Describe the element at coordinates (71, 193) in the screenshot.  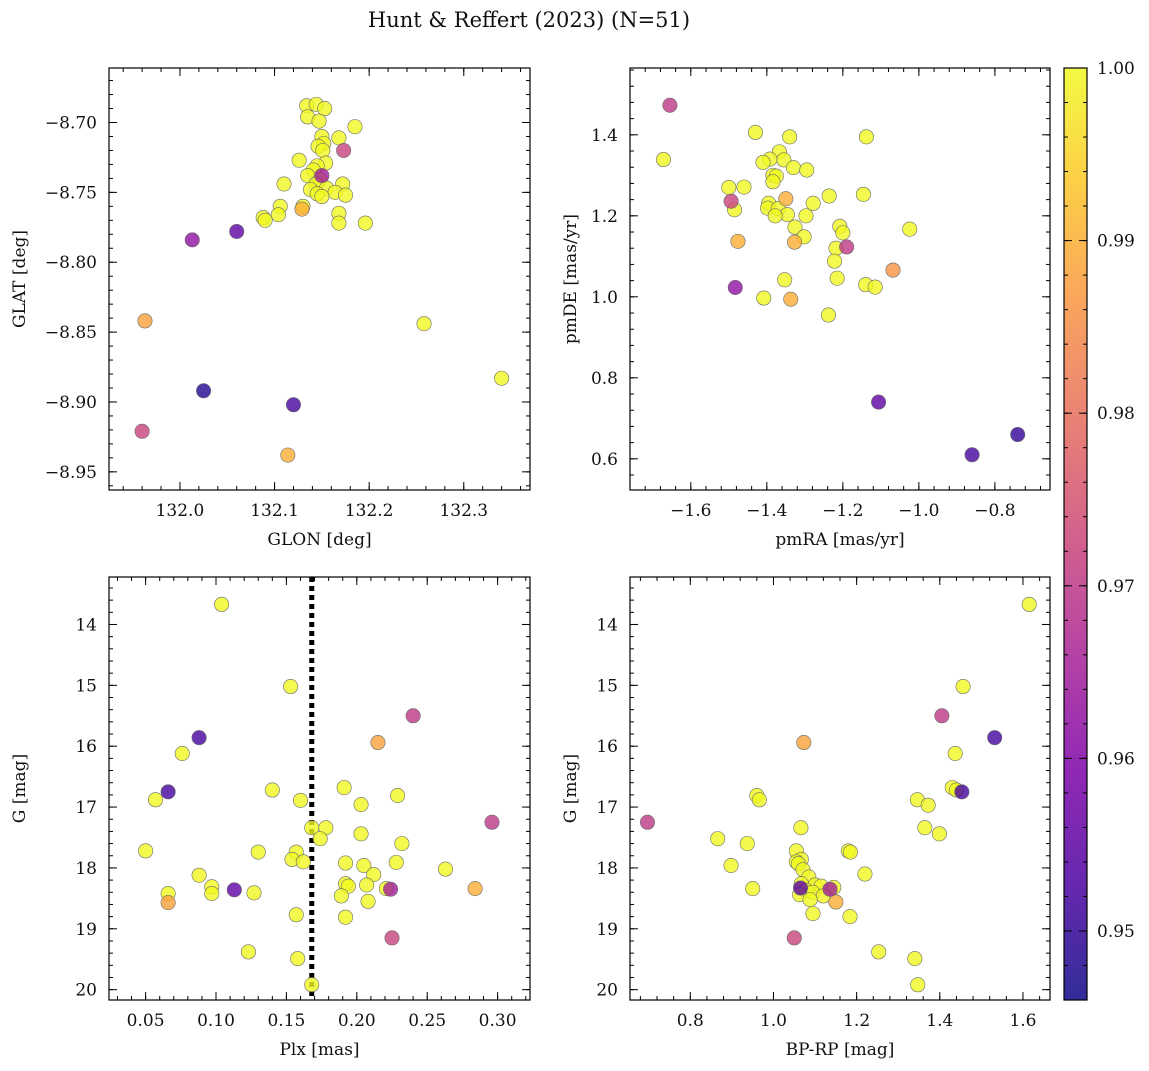
I see `y-tick-label: −8.75` at that location.